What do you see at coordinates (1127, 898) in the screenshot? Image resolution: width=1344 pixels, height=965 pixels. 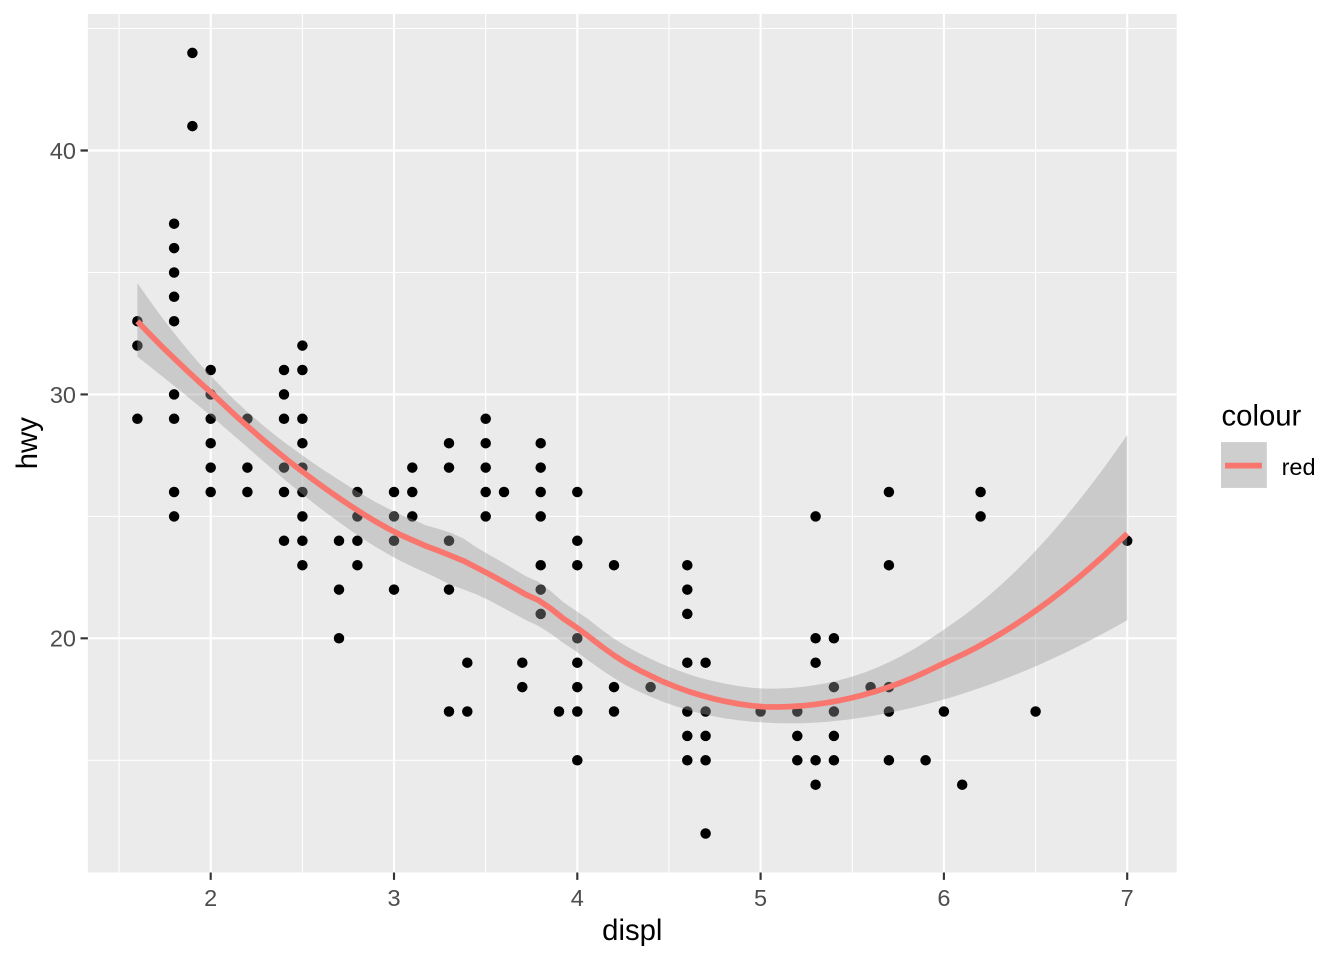 I see `svg-text: 7` at bounding box center [1127, 898].